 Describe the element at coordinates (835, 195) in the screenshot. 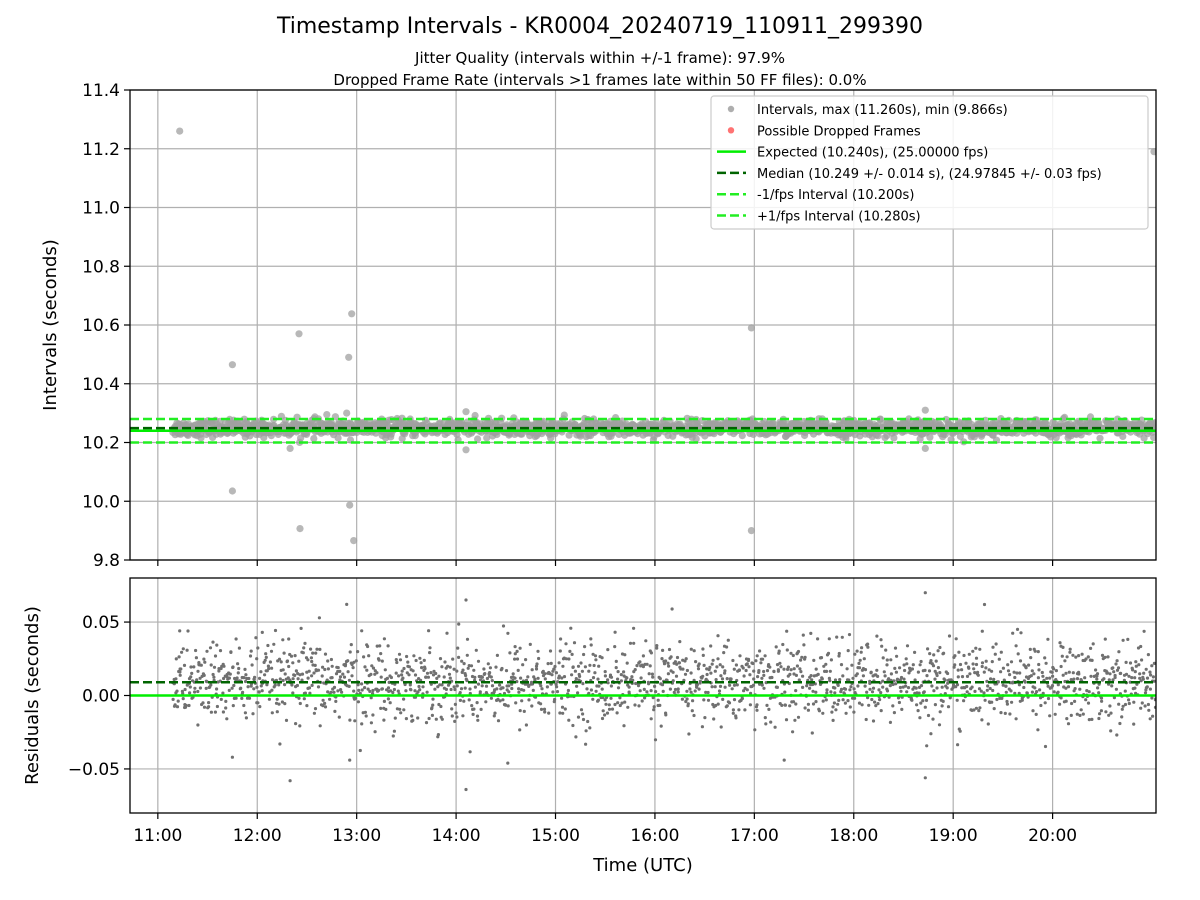

I see `legend-entry: -1/fps Interval (10.200s)` at that location.